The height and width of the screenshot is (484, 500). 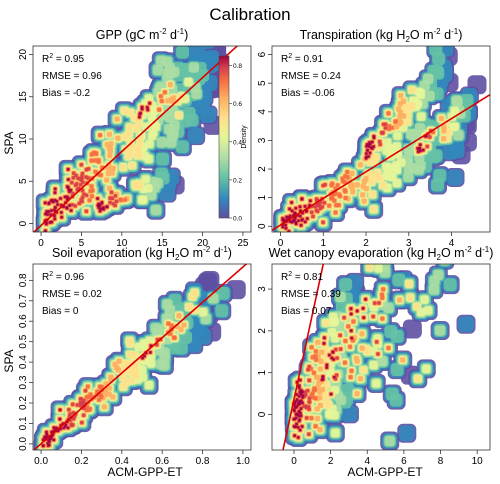 What do you see at coordinates (72, 76) in the screenshot?
I see `rmse-label: RMSE = 0.96` at bounding box center [72, 76].